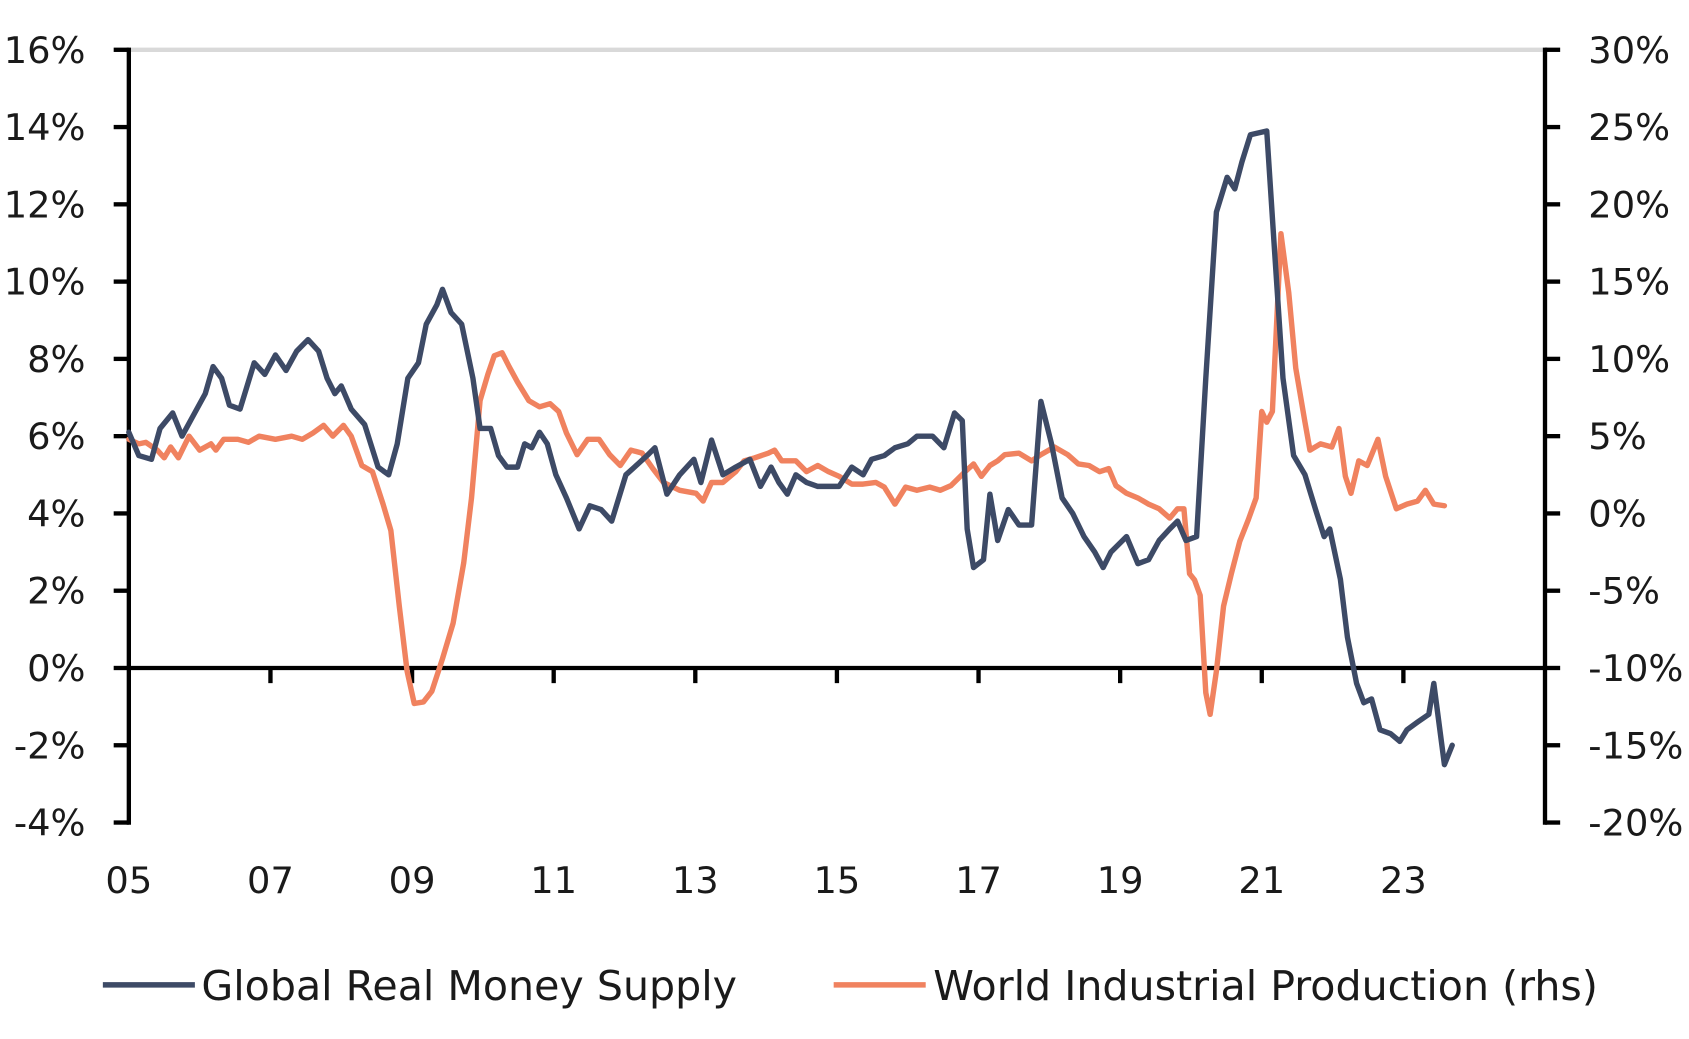 This screenshot has height=1039, width=1689. I want to click on right-axis-tick-label: -10%, so click(1635, 668).